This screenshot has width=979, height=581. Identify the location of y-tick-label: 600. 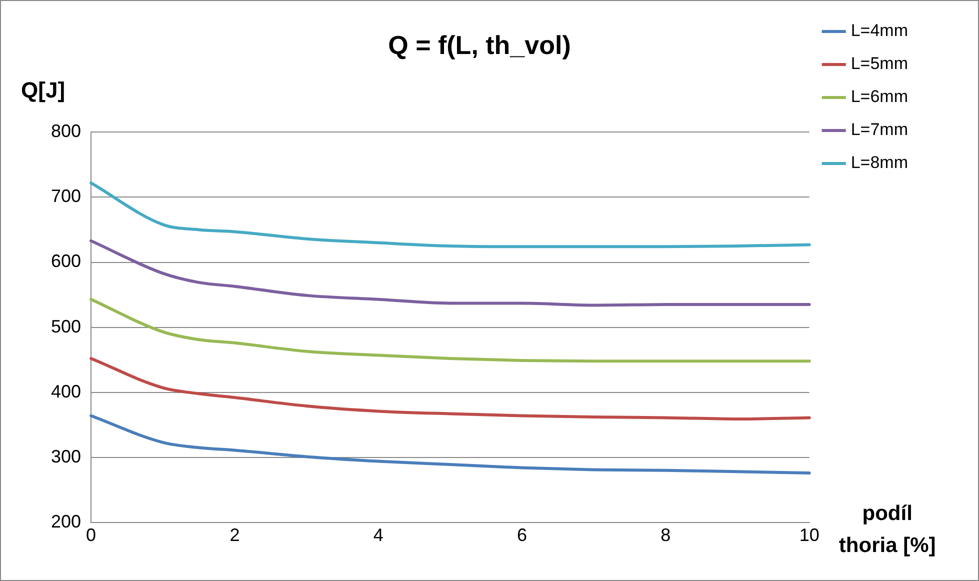
(66, 261).